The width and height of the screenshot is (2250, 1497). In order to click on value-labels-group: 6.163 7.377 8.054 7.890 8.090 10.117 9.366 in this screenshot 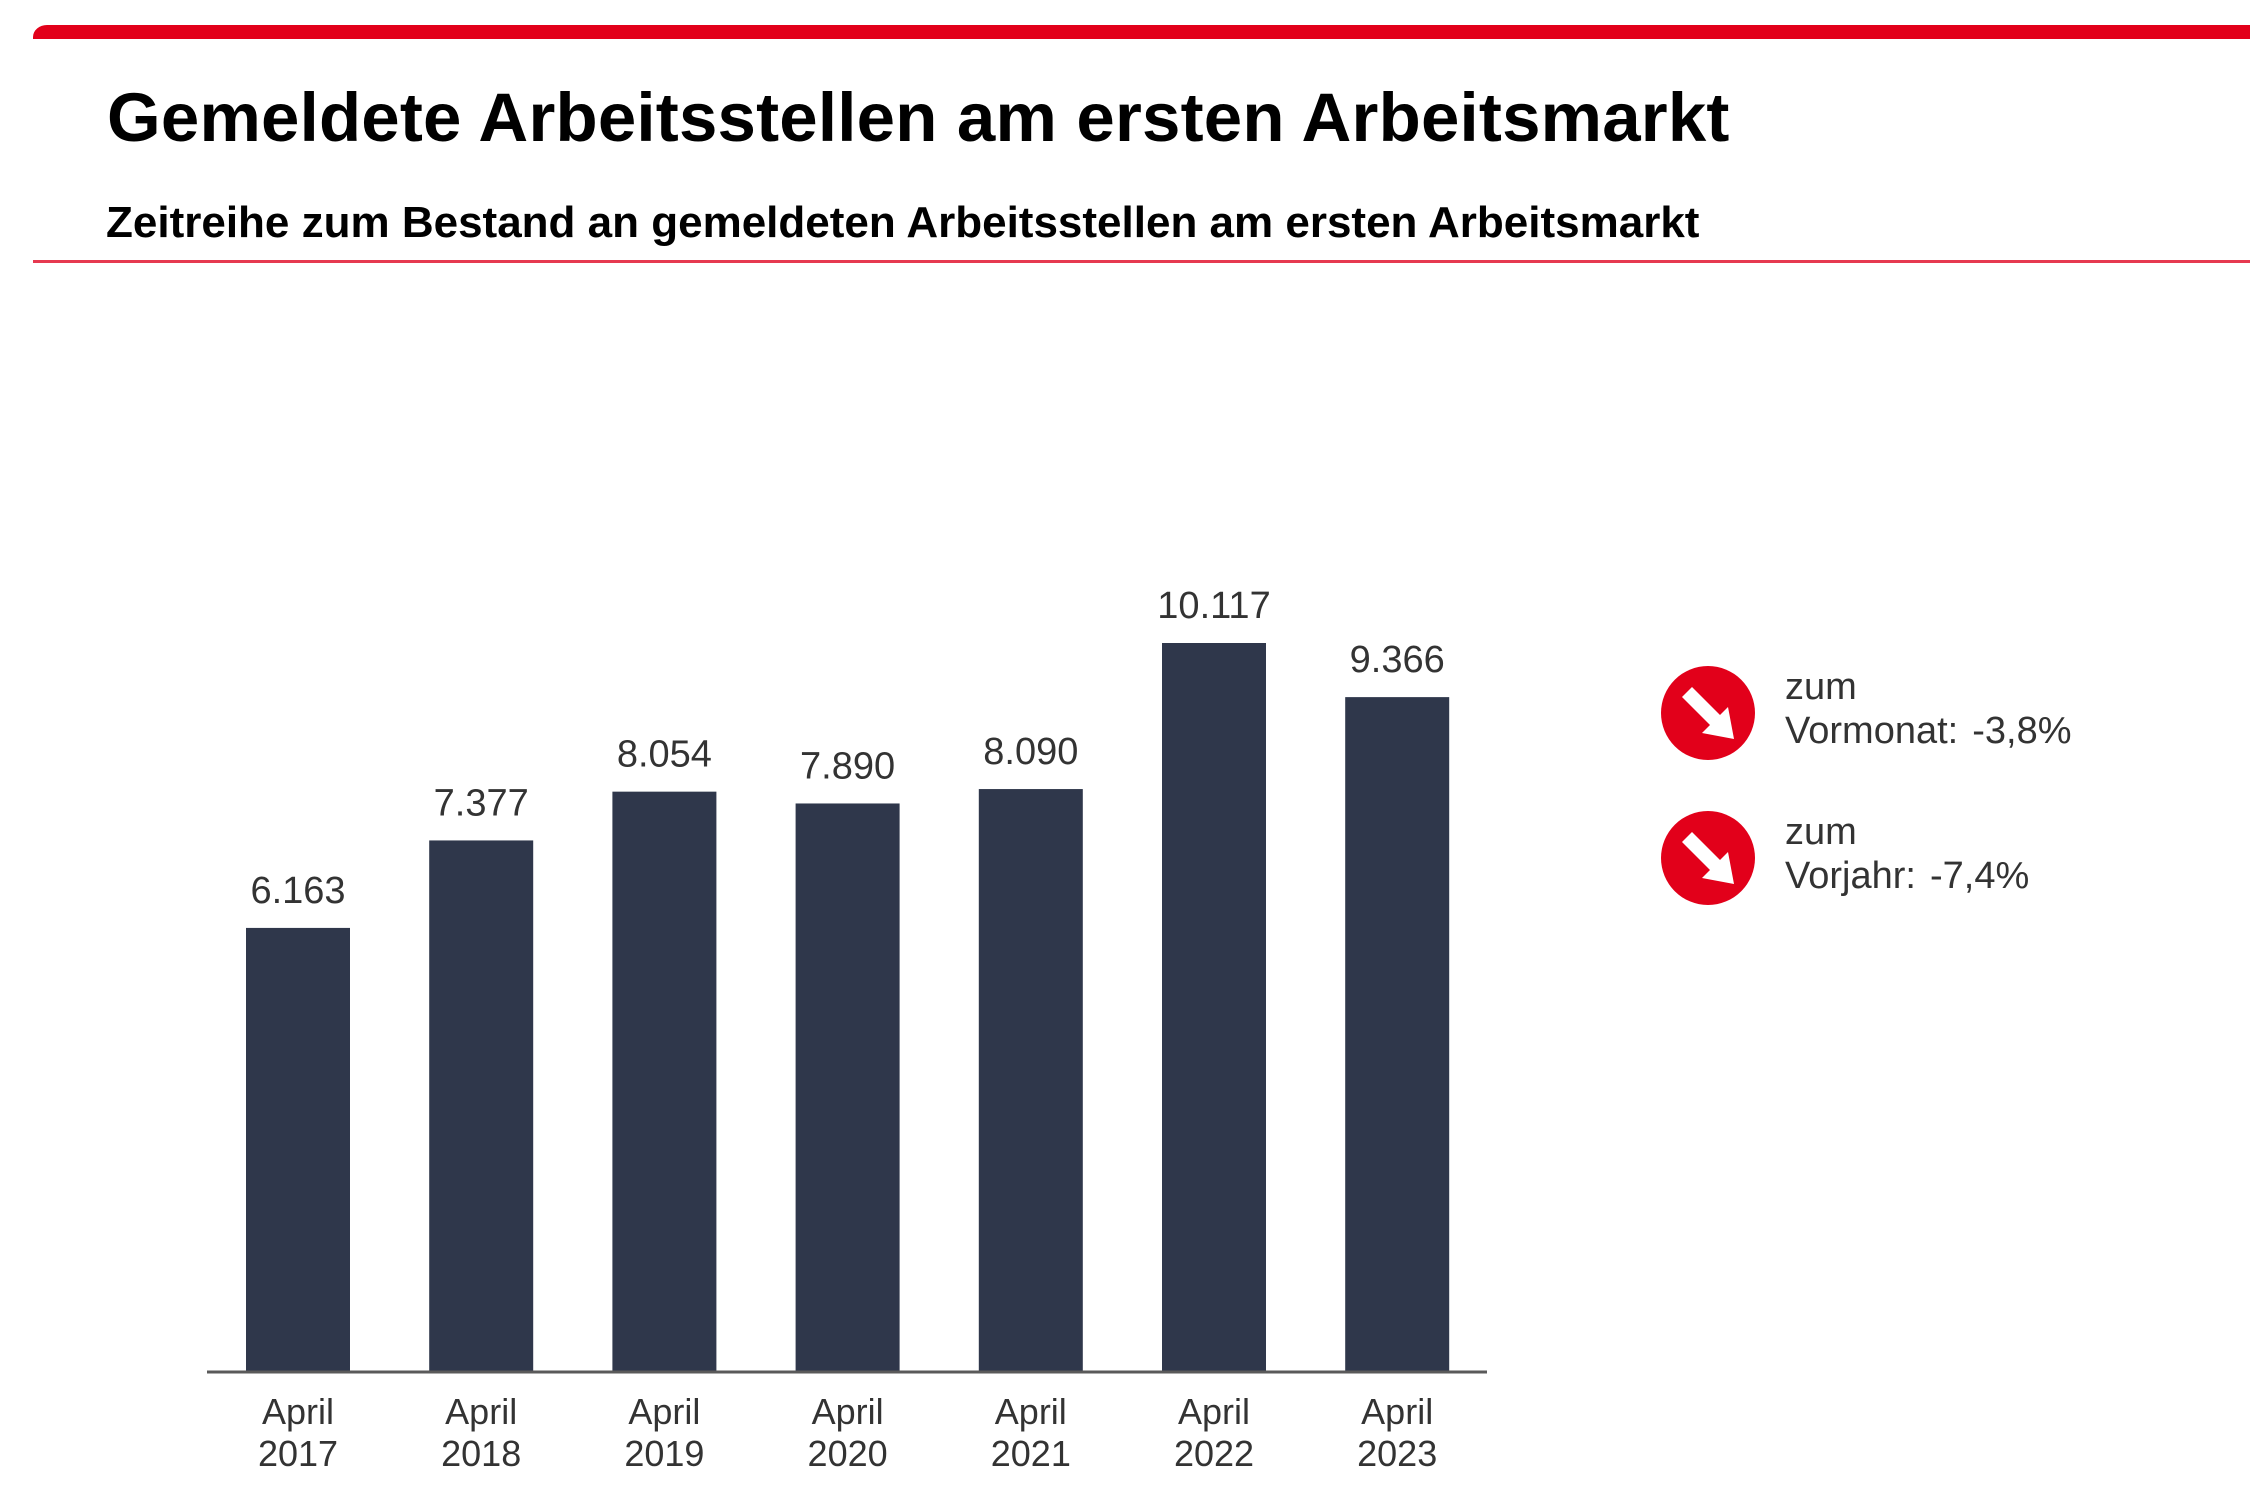, I will do `click(847, 748)`.